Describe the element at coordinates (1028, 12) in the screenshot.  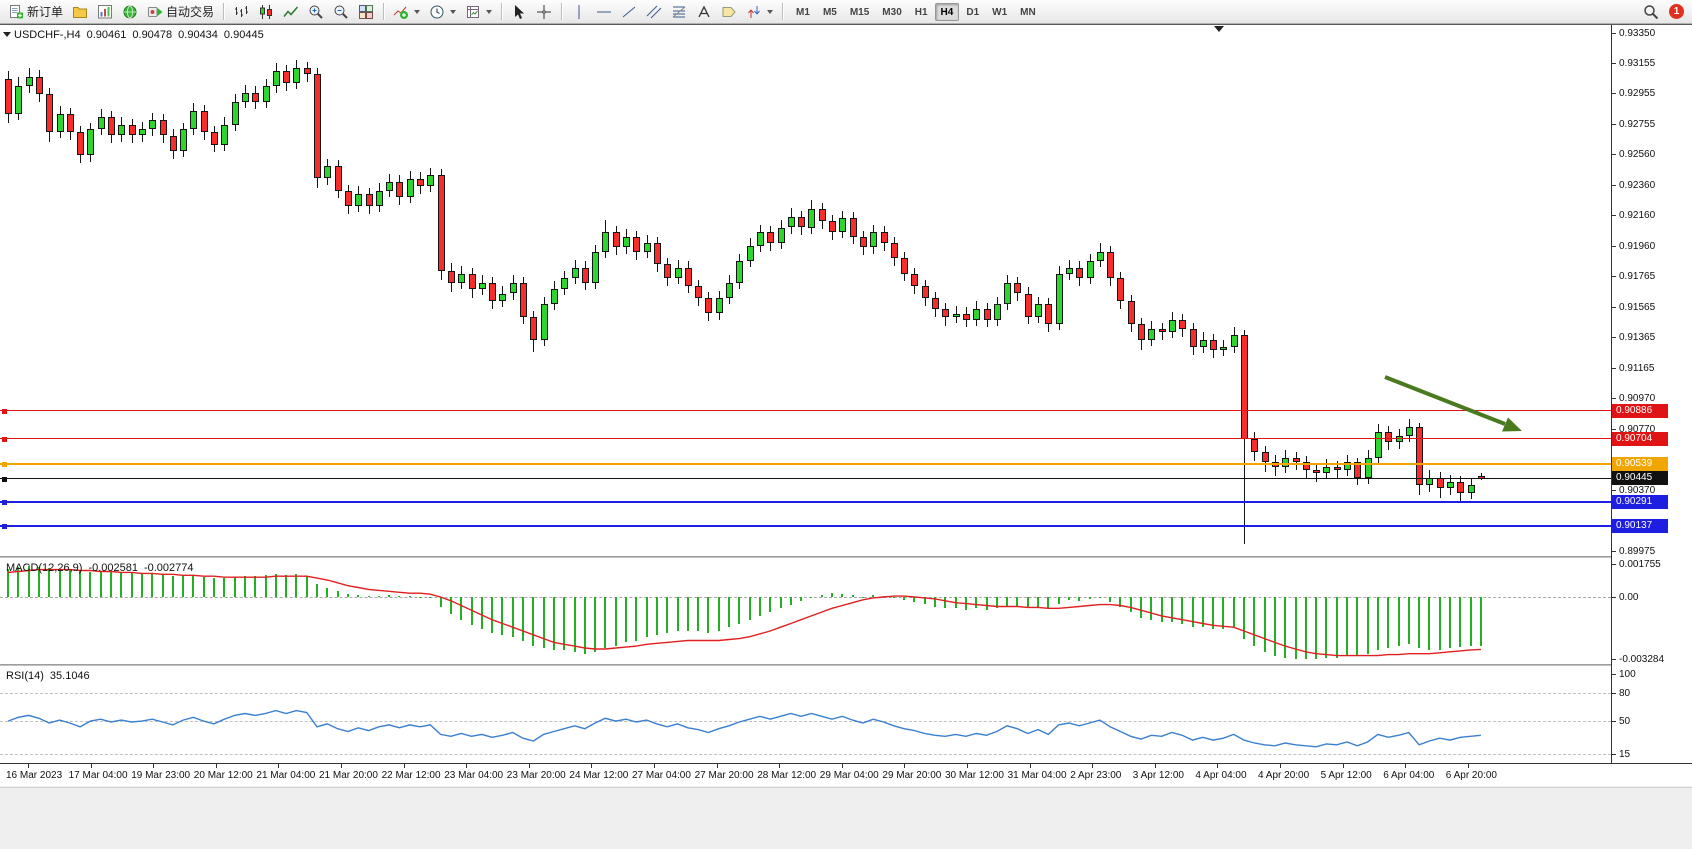
I see `timeframe-button-mn: MN` at that location.